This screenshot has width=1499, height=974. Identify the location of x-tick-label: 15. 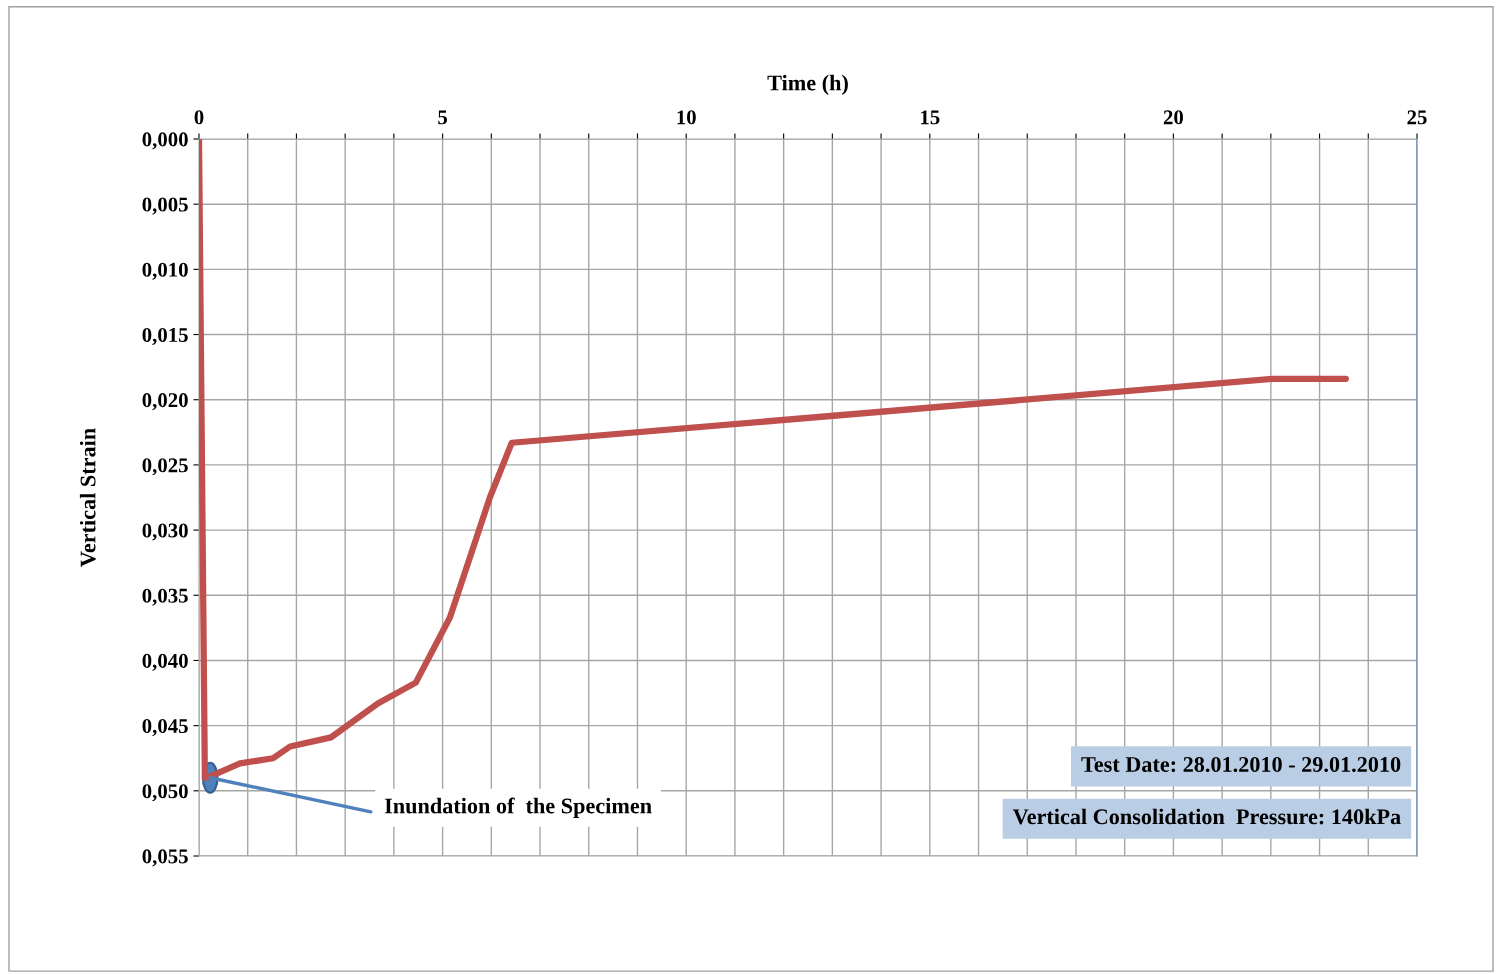
(930, 117).